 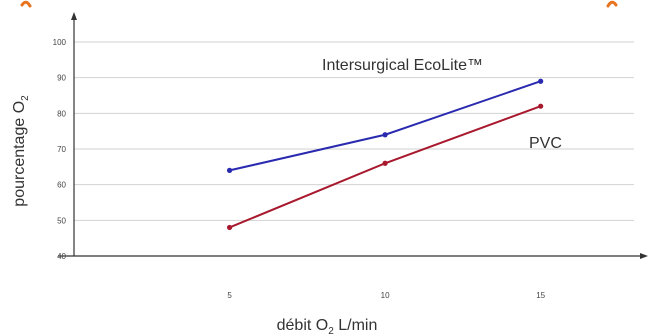 I want to click on x-axis-title-unit: L/min, so click(x=356, y=325).